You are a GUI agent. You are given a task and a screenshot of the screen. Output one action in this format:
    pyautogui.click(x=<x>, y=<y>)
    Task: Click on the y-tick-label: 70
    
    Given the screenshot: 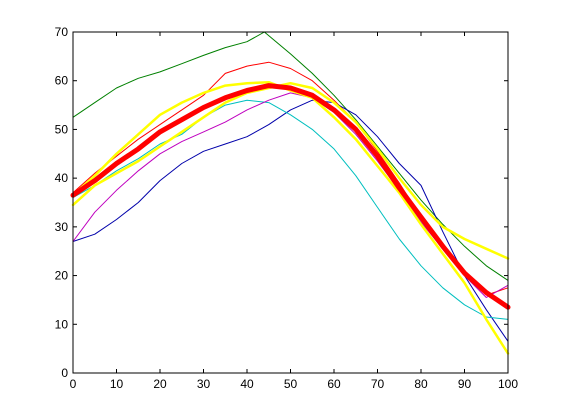 What is the action you would take?
    pyautogui.click(x=62, y=32)
    